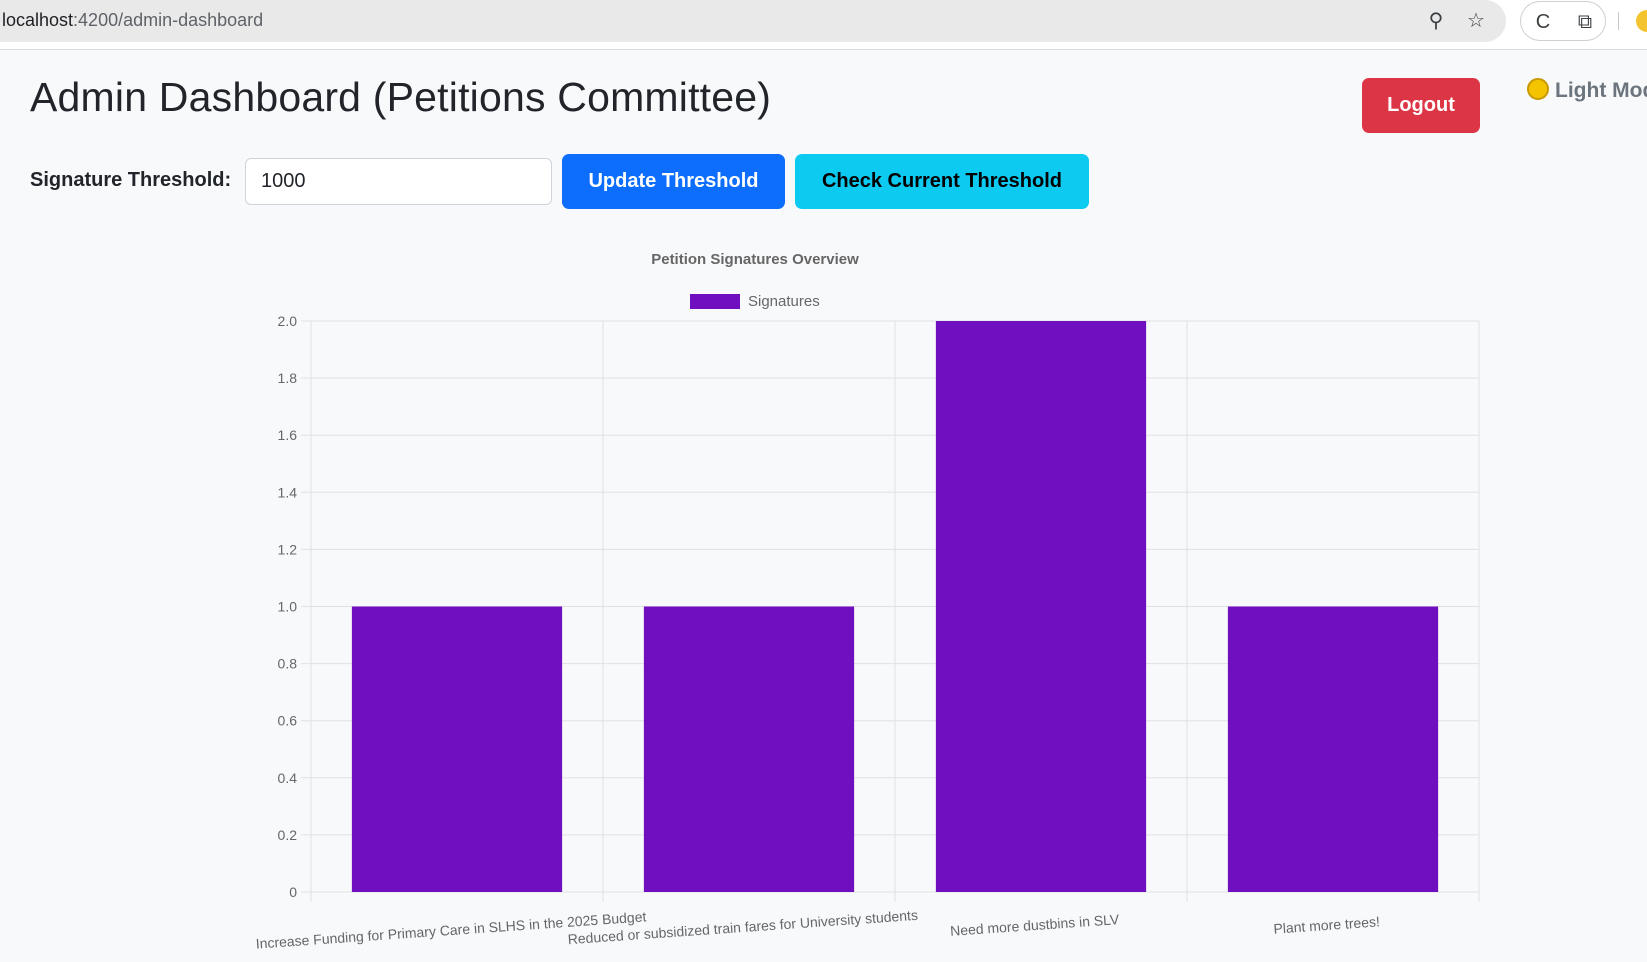 This screenshot has width=1647, height=962. What do you see at coordinates (288, 664) in the screenshot?
I see `y-tick-label: 0.8` at bounding box center [288, 664].